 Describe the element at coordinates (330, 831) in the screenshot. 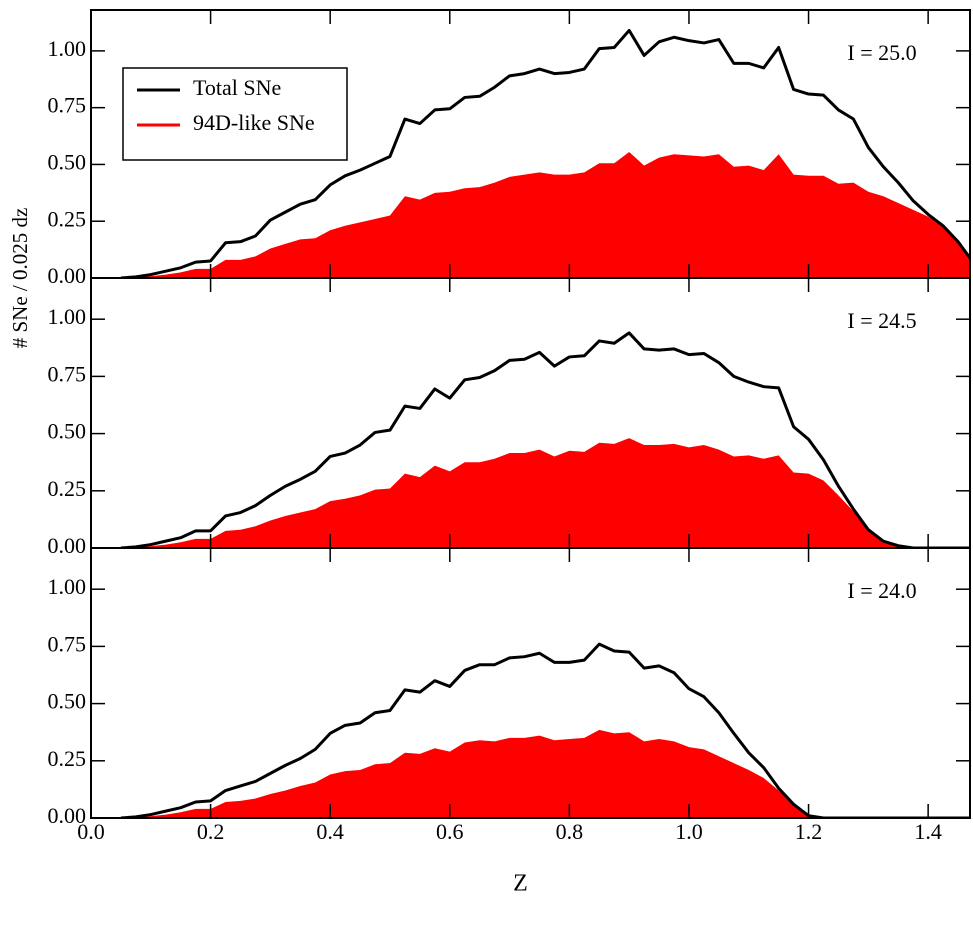

I see `x-tick-label: 0.4` at that location.